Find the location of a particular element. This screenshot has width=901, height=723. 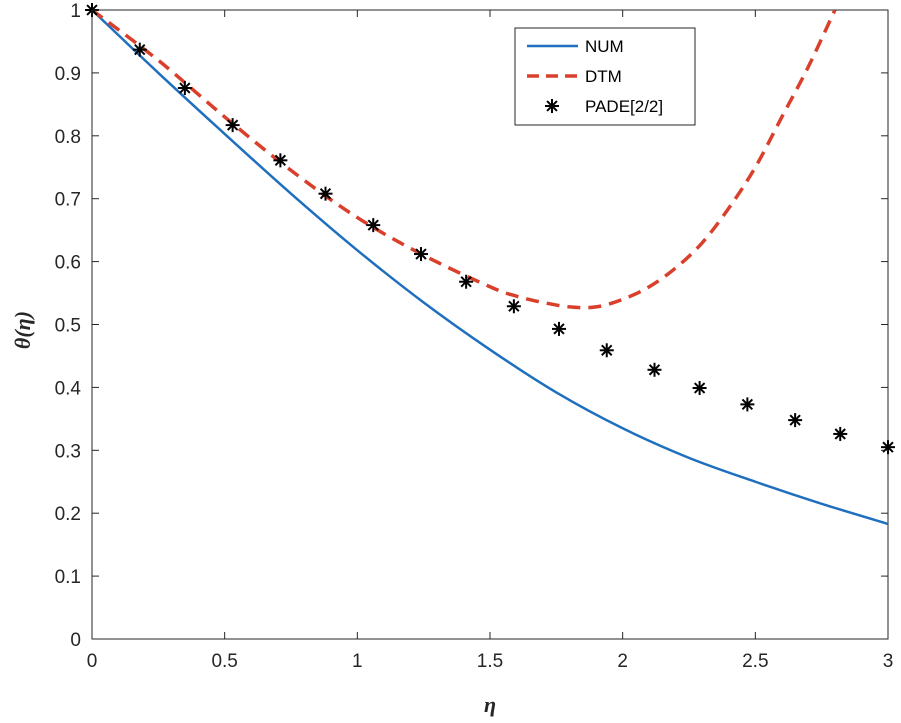

legend: NUM DTM PADE[2/2] is located at coordinates (605, 76).